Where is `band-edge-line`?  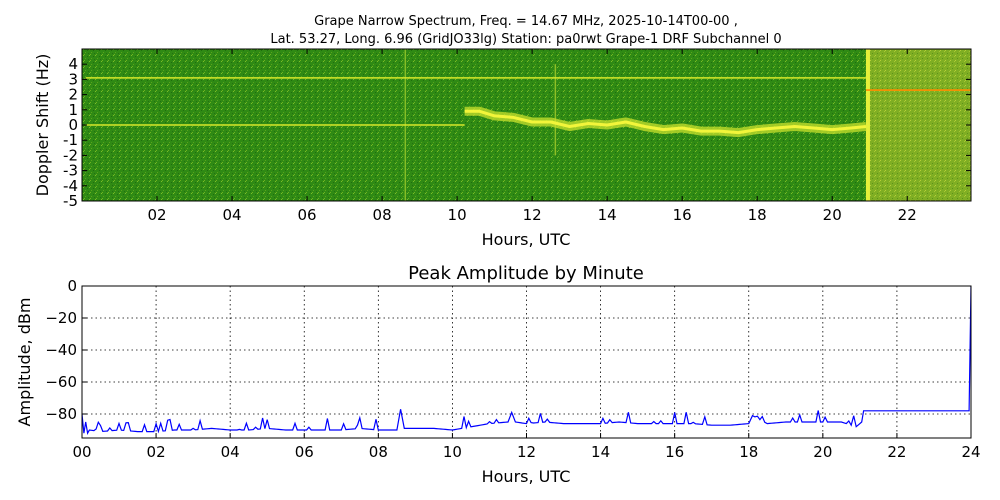 band-edge-line is located at coordinates (867, 125).